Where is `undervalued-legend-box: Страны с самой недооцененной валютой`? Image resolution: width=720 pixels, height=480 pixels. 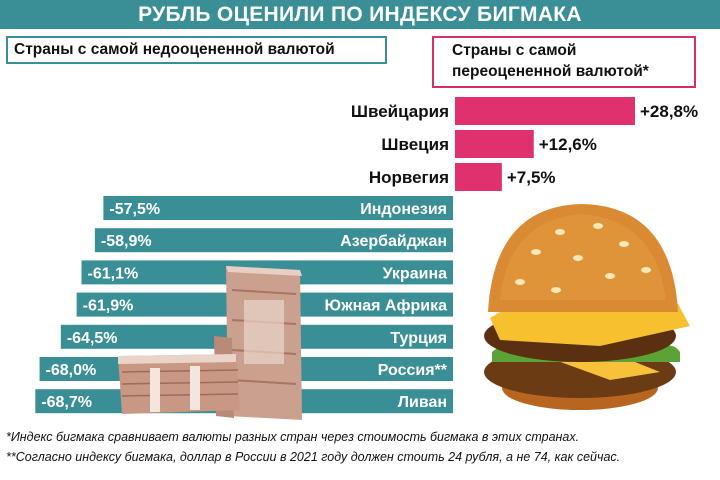
undervalued-legend-box: Страны с самой недооцененной валютой is located at coordinates (196, 50).